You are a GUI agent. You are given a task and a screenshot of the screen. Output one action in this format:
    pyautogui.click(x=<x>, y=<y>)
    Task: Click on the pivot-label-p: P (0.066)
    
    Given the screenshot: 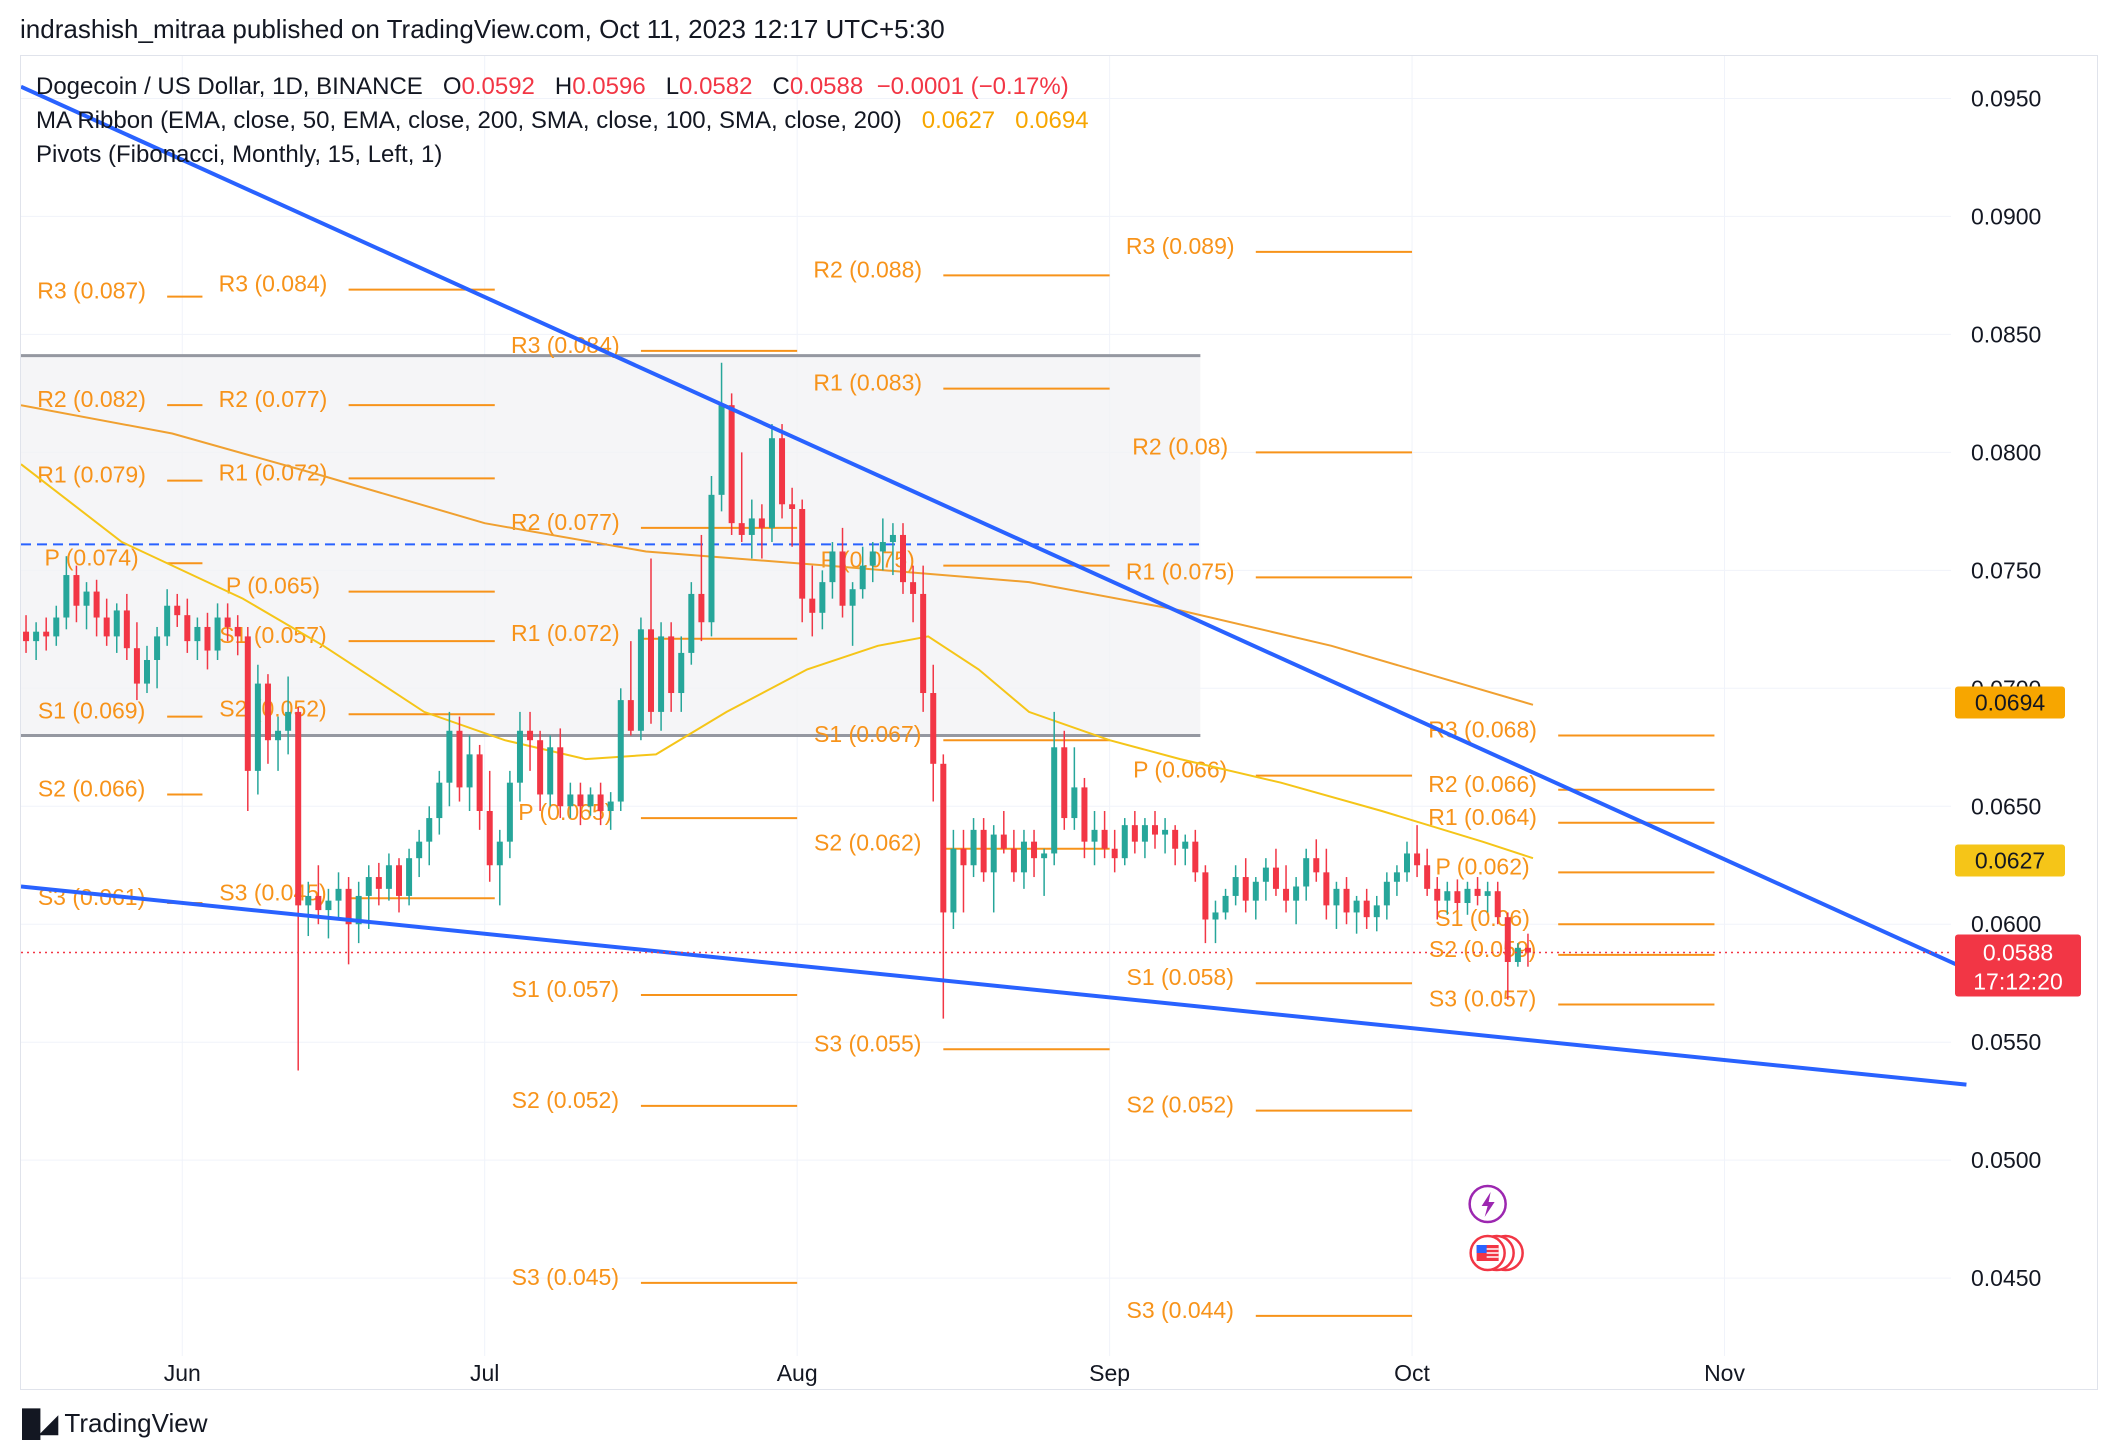 What is the action you would take?
    pyautogui.click(x=1180, y=770)
    